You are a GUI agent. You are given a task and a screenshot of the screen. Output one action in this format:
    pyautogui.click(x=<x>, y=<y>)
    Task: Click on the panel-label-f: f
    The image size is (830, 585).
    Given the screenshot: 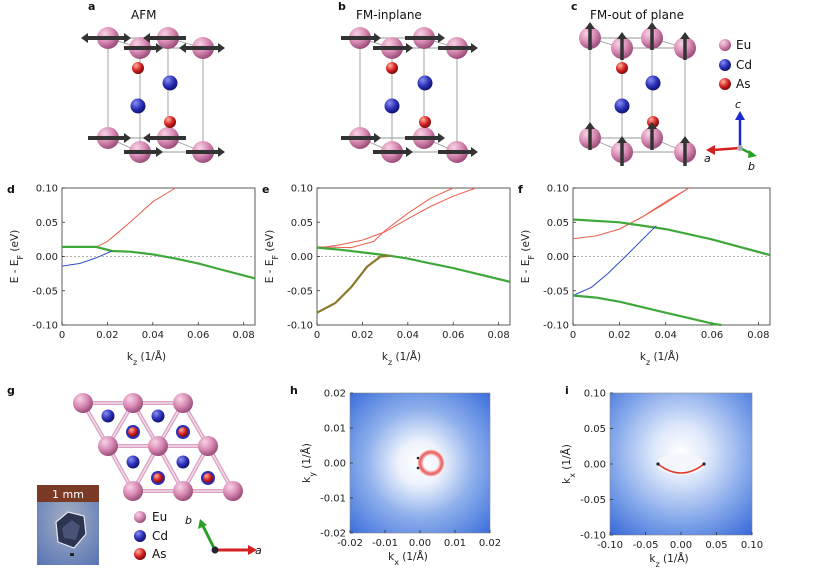 What is the action you would take?
    pyautogui.click(x=520, y=189)
    